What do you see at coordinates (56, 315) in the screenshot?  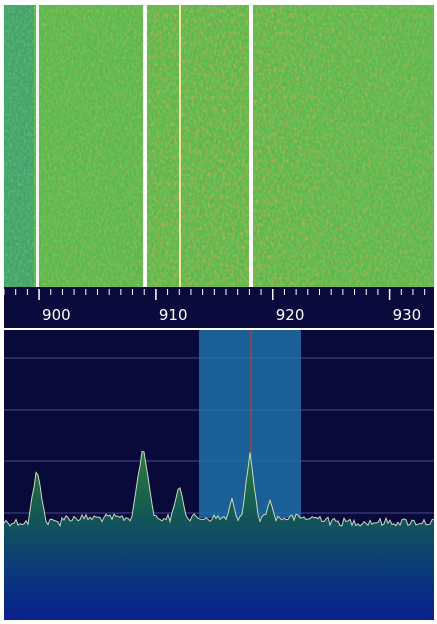 I see `tick-label: 900` at bounding box center [56, 315].